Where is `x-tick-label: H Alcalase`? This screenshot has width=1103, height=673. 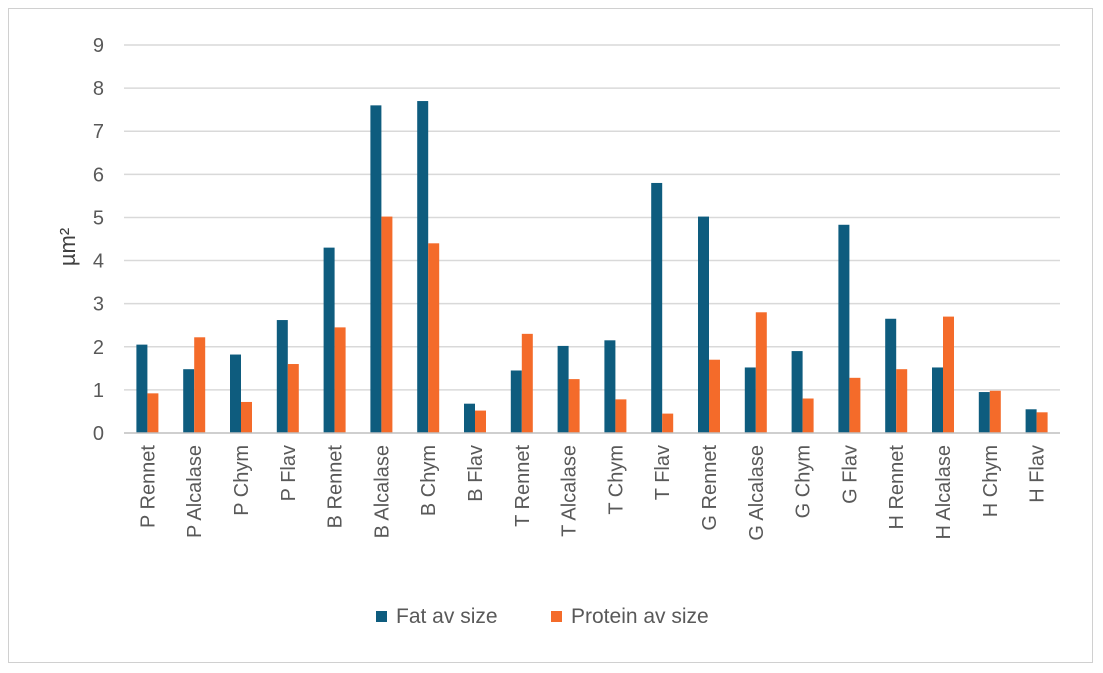 x-tick-label: H Alcalase is located at coordinates (944, 492).